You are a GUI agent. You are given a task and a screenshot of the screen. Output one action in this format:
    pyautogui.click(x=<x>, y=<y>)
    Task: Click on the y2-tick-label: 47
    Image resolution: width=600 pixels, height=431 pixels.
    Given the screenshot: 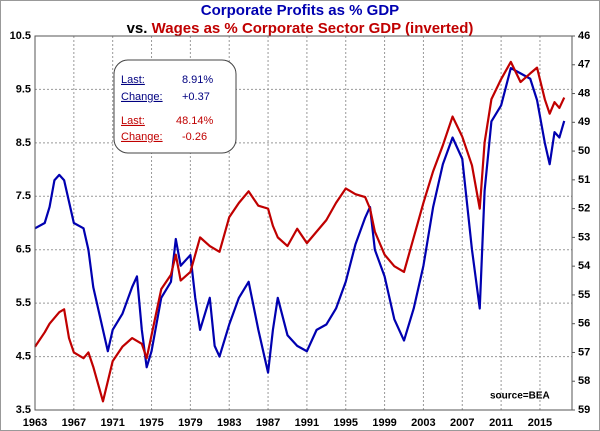 What is the action you would take?
    pyautogui.click(x=584, y=65)
    